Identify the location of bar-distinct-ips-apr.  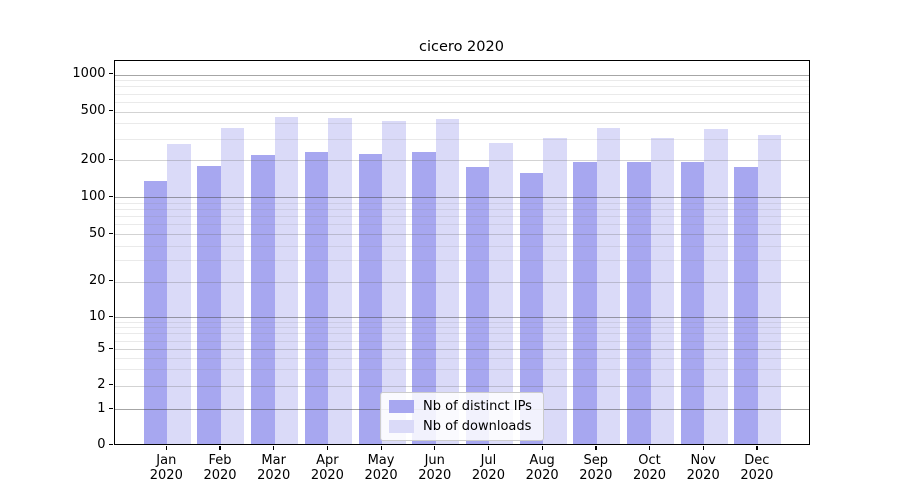
(316, 298).